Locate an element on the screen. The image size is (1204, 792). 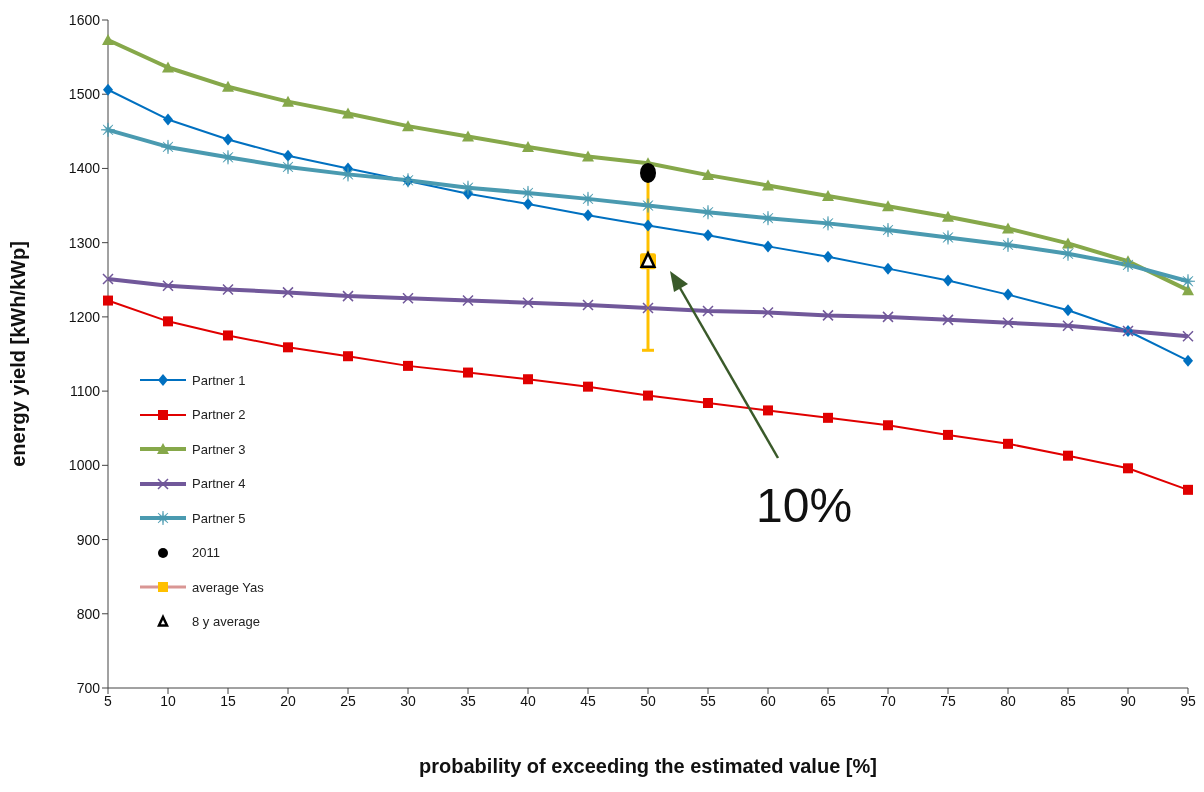
x-tick-label: 15 is located at coordinates (228, 700).